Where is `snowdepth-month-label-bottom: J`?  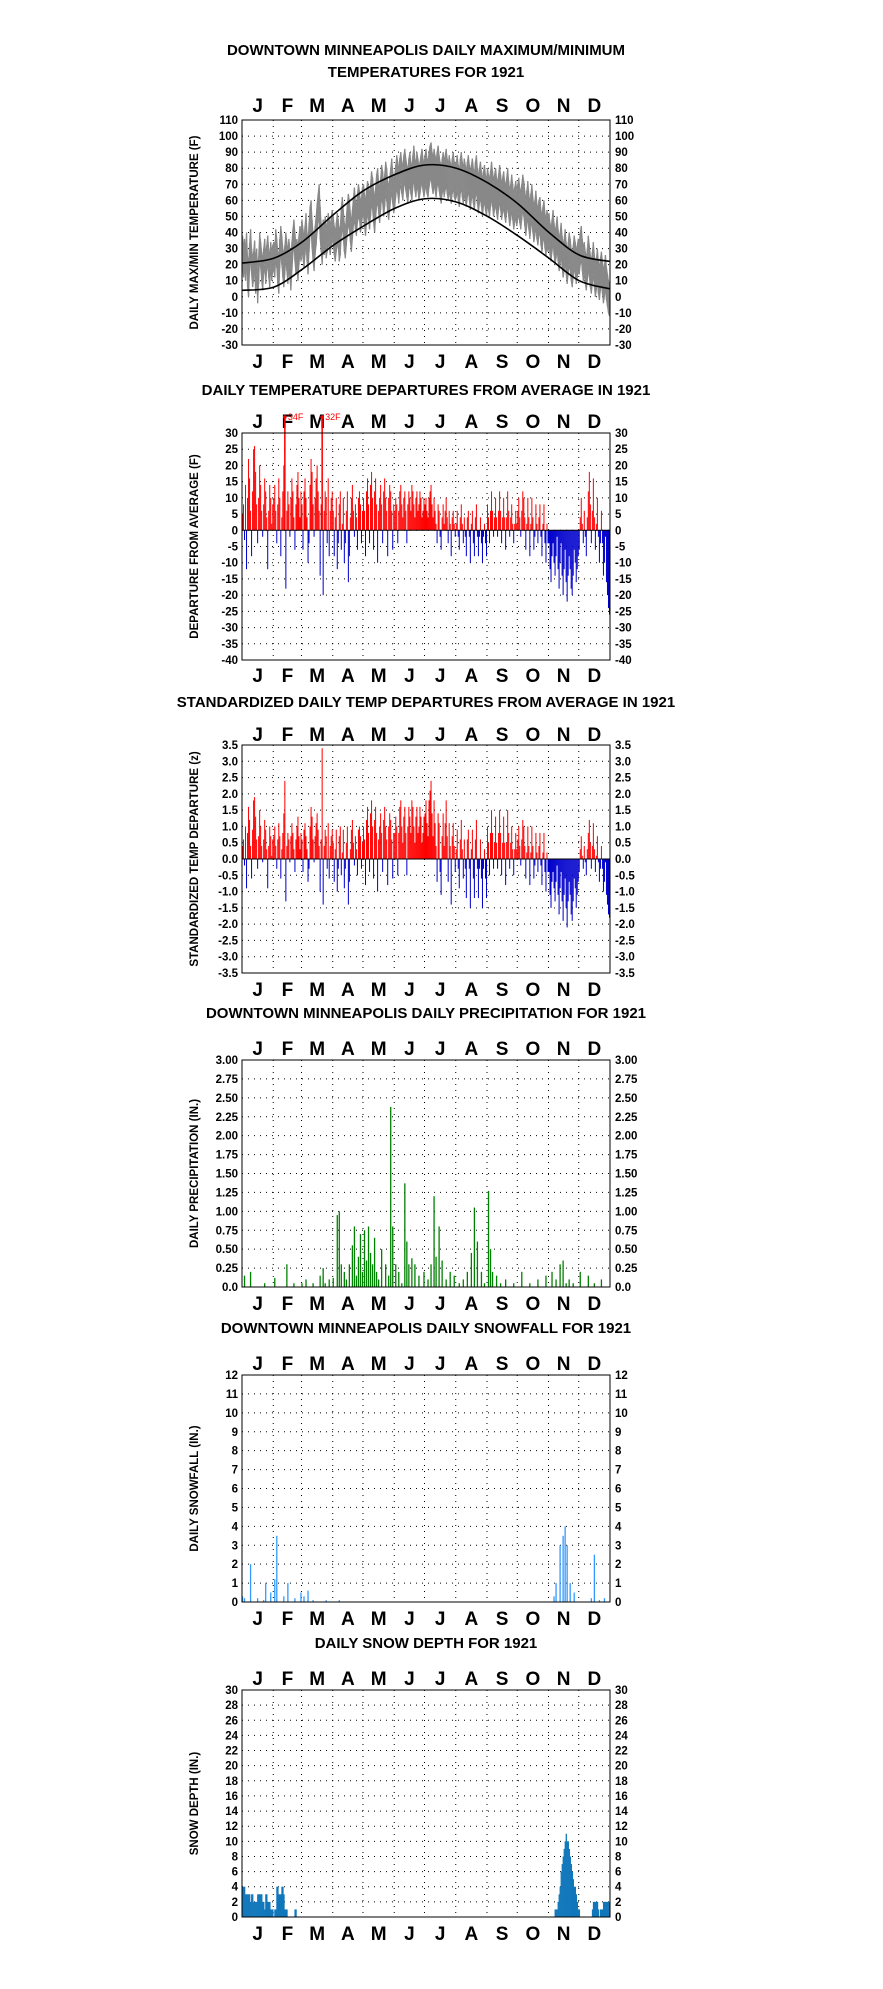
snowdepth-month-label-bottom: J is located at coordinates (257, 1934).